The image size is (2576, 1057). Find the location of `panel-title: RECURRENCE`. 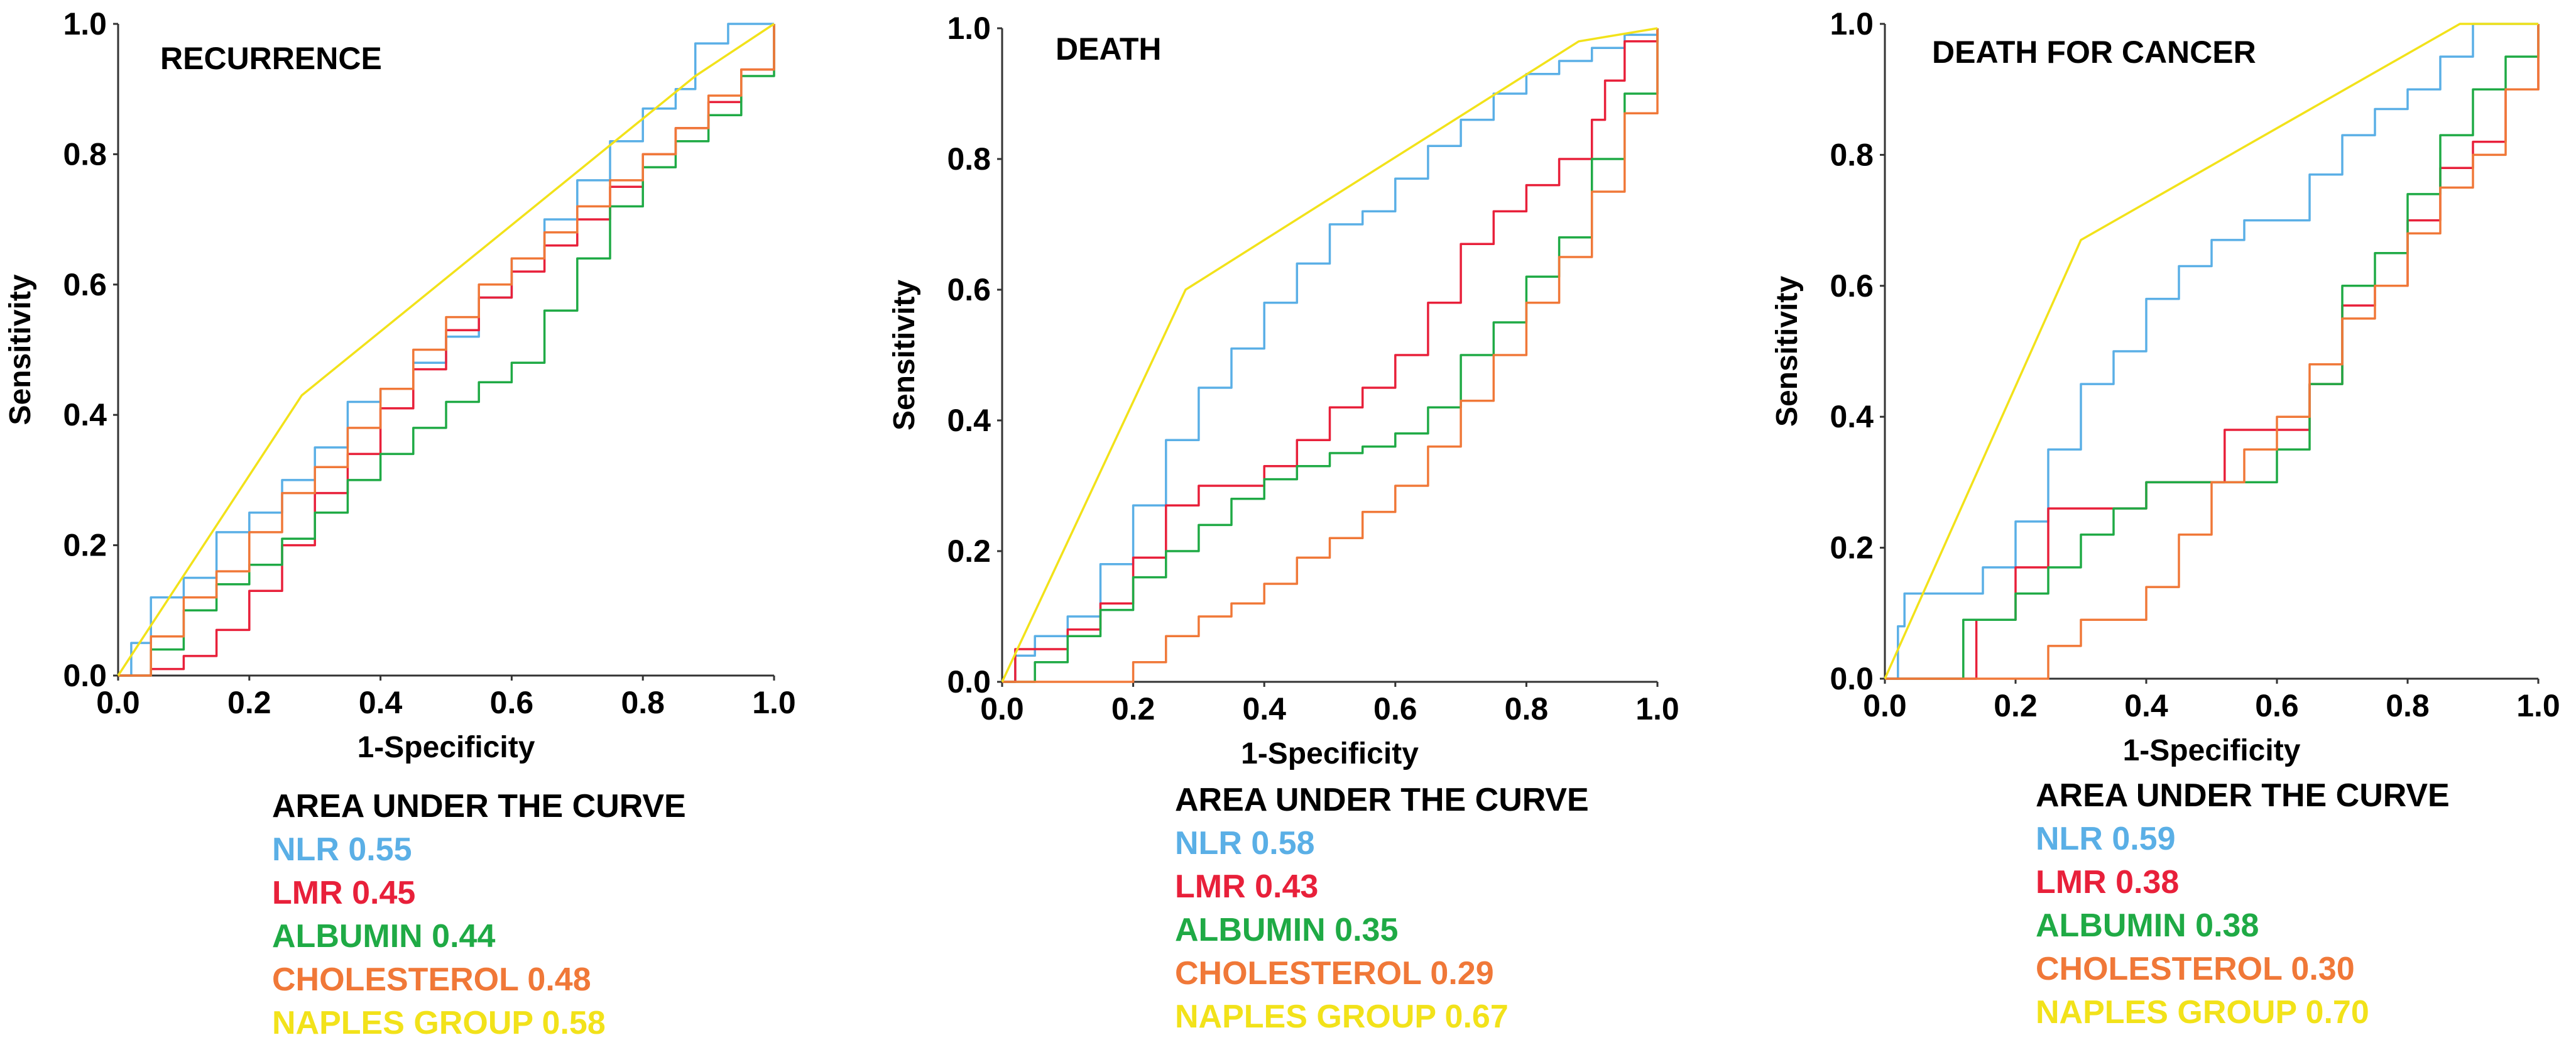

panel-title: RECURRENCE is located at coordinates (271, 58).